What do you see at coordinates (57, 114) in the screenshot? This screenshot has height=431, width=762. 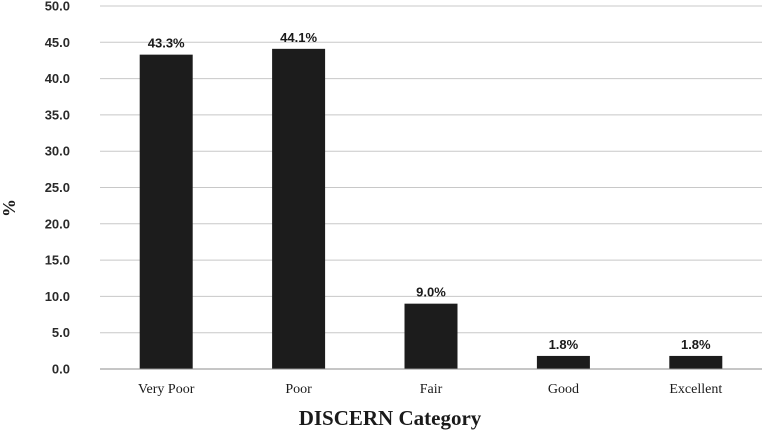 I see `y-tick-label: 35.0` at bounding box center [57, 114].